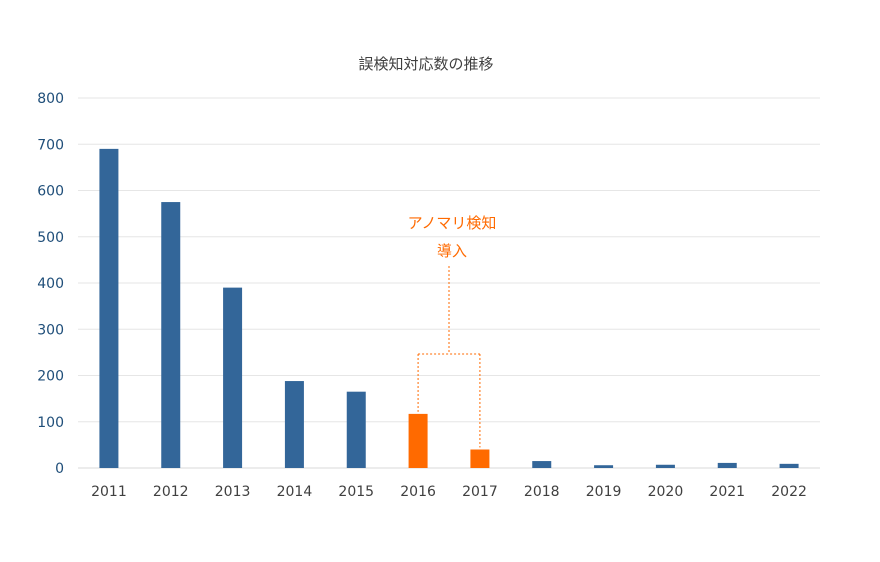 Image resolution: width=880 pixels, height=562 pixels. Describe the element at coordinates (50, 238) in the screenshot. I see `y-tick-label: 500` at that location.